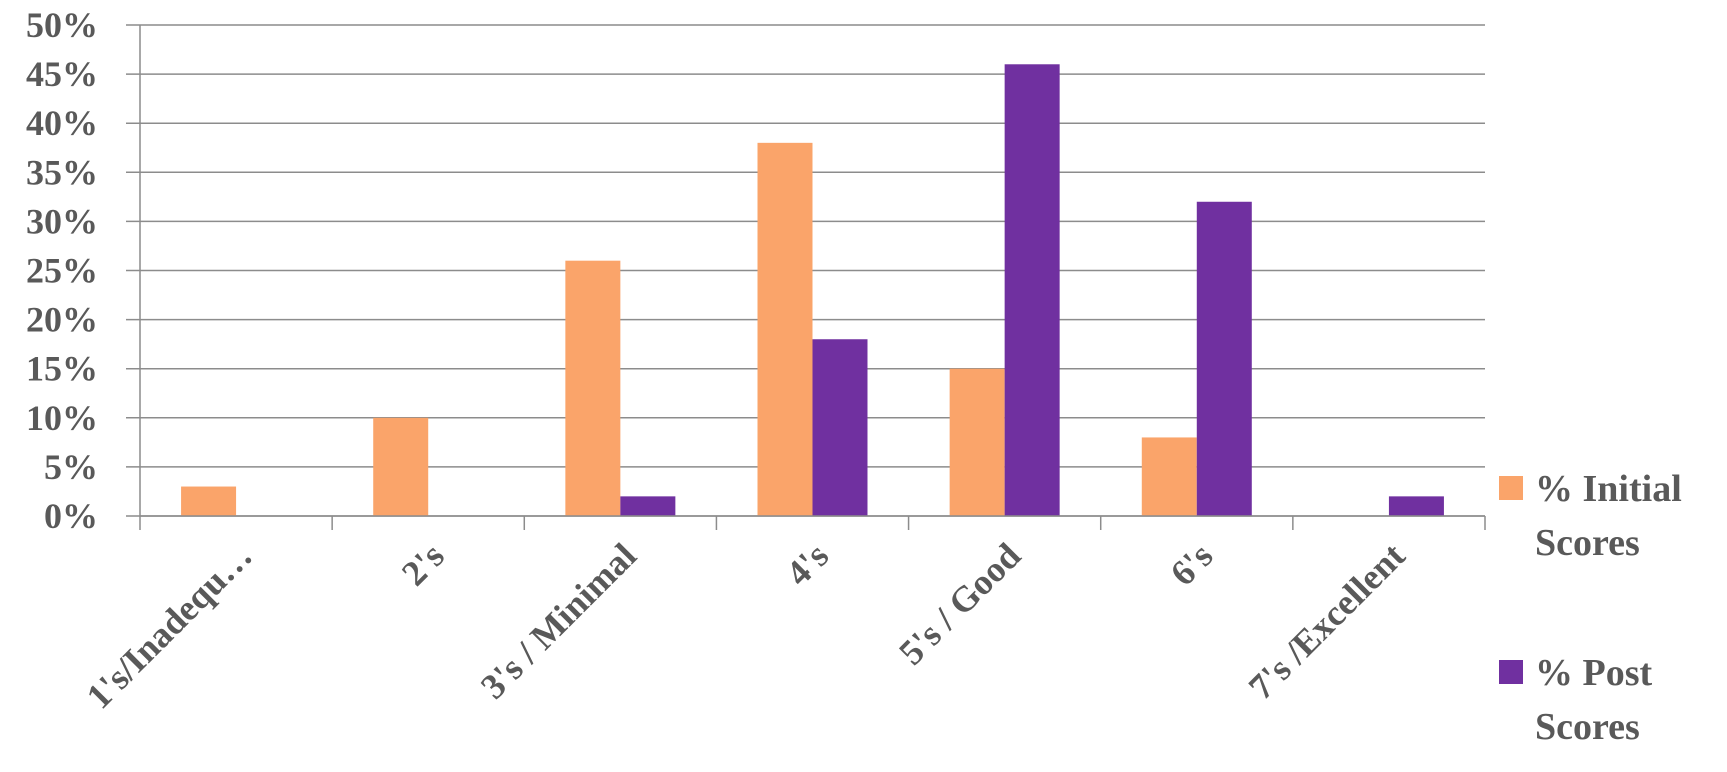 The height and width of the screenshot is (772, 1727). What do you see at coordinates (71, 516) in the screenshot?
I see `y-tick-label: 0%` at bounding box center [71, 516].